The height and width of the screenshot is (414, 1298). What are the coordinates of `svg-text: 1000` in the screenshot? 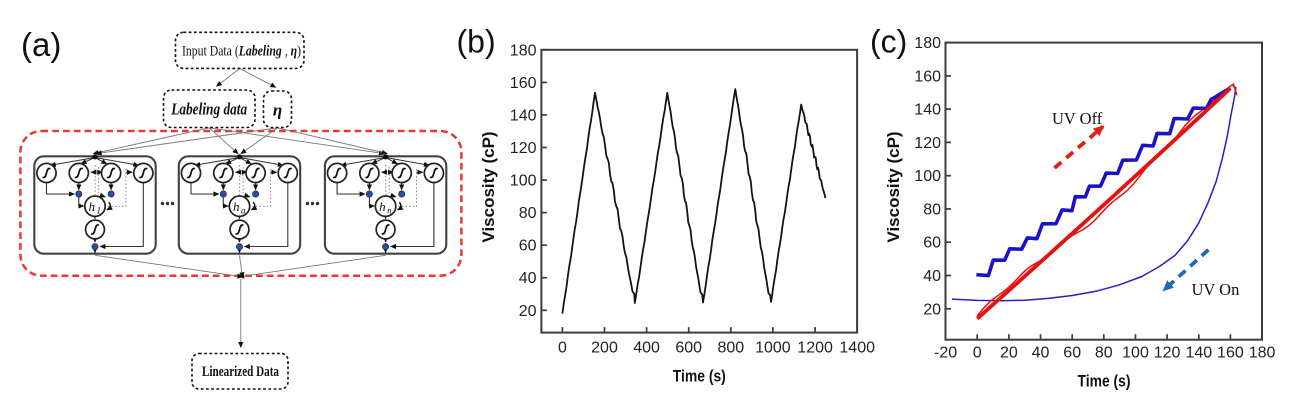 It's located at (773, 348).